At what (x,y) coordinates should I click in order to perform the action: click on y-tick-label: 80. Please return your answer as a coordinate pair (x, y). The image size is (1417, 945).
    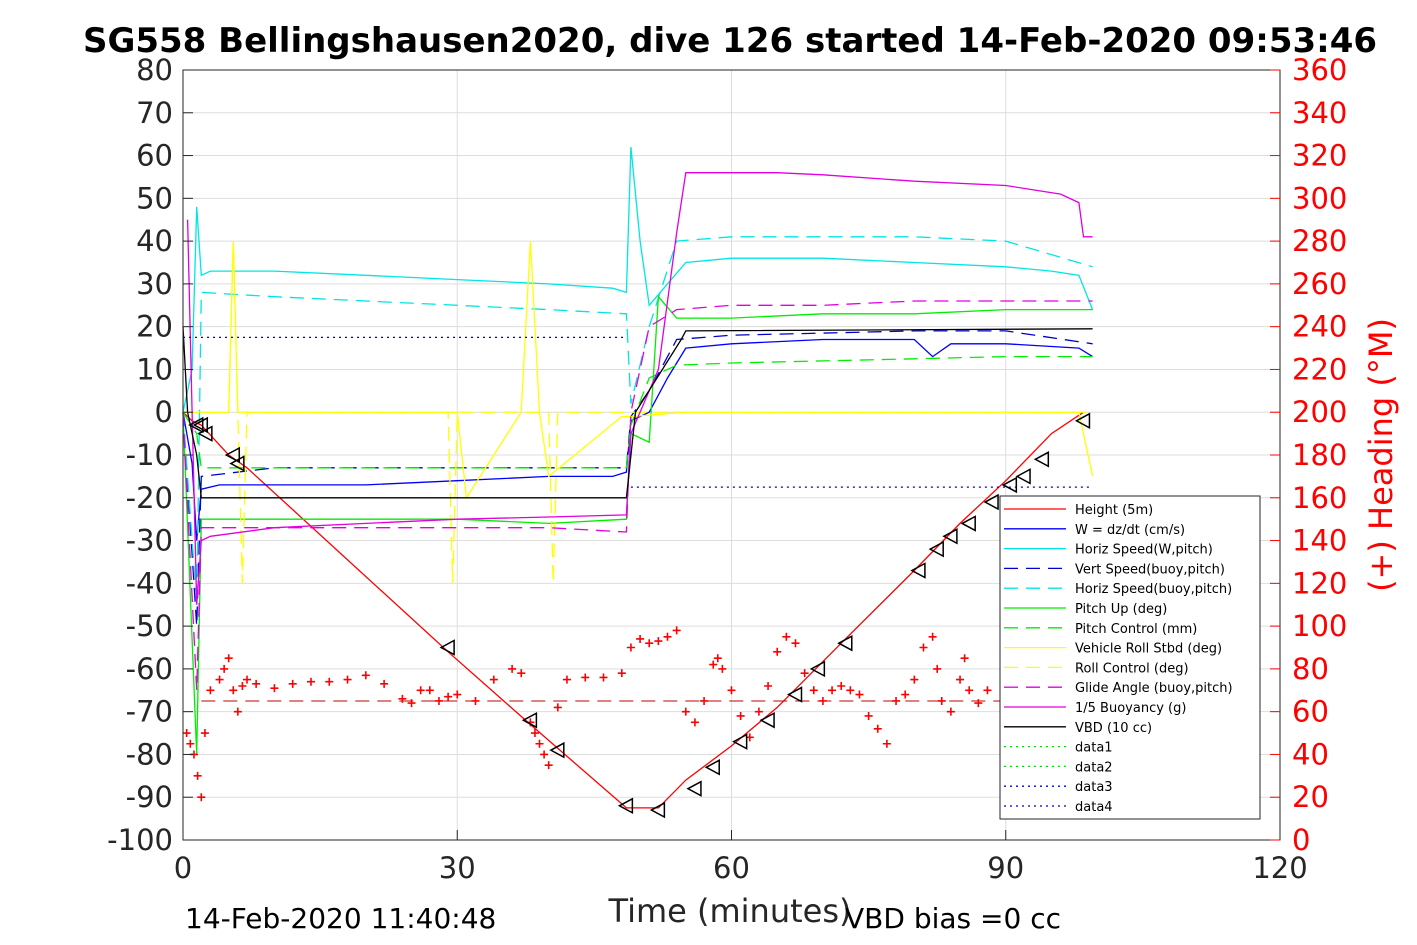
    Looking at the image, I should click on (154, 70).